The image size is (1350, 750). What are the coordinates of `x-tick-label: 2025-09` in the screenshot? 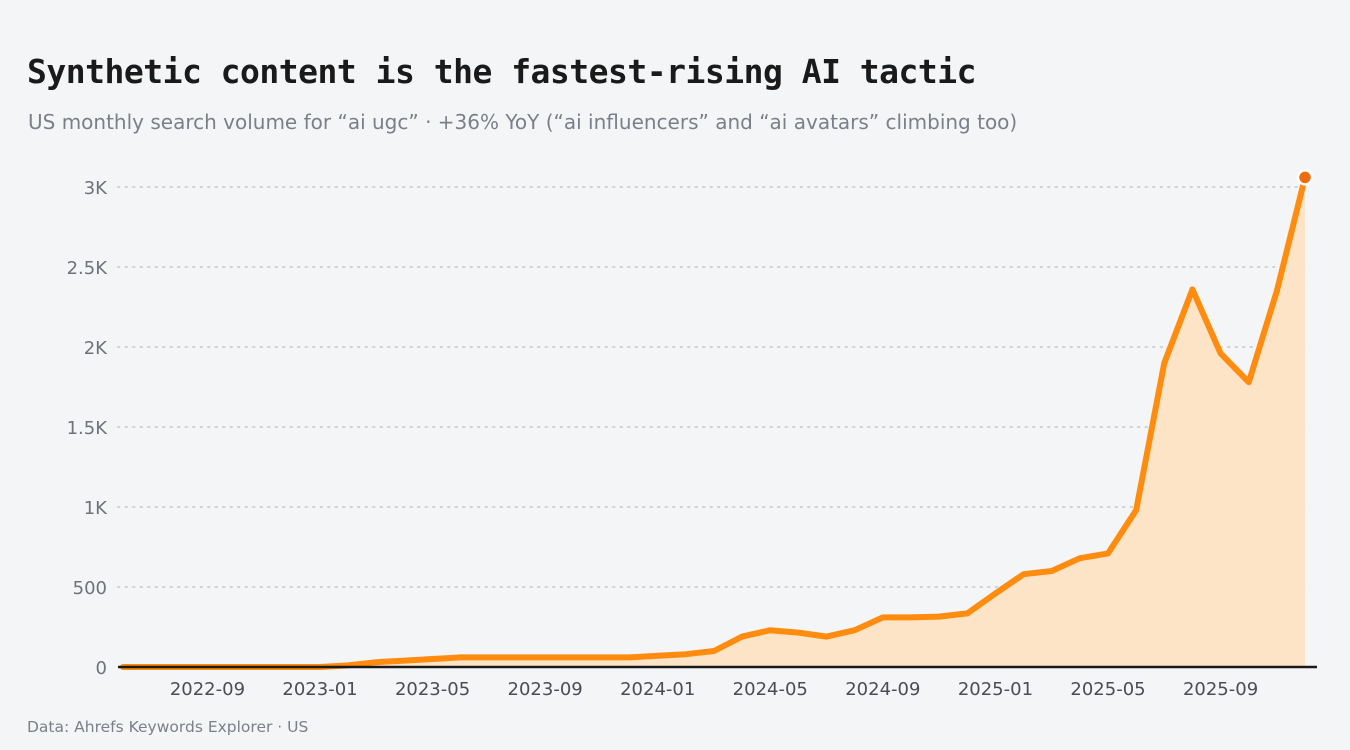 It's located at (1220, 689).